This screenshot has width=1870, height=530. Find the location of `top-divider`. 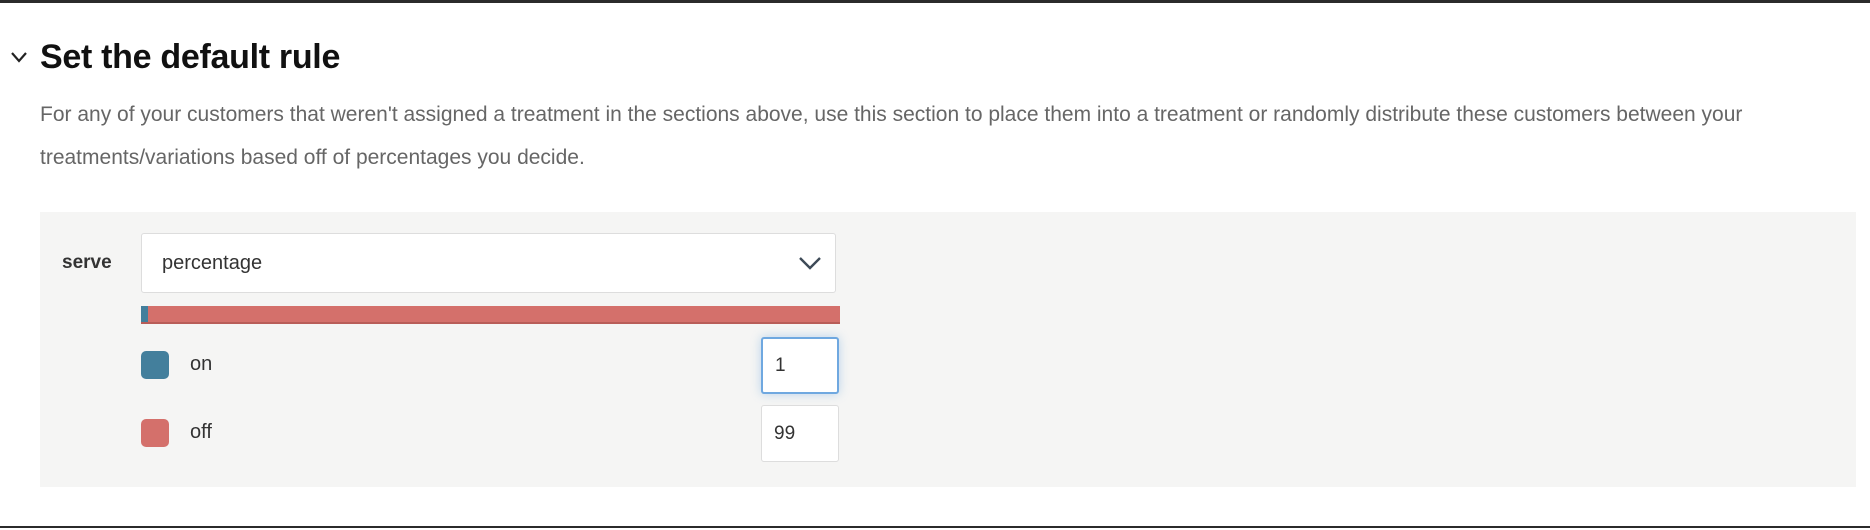

top-divider is located at coordinates (935, 1).